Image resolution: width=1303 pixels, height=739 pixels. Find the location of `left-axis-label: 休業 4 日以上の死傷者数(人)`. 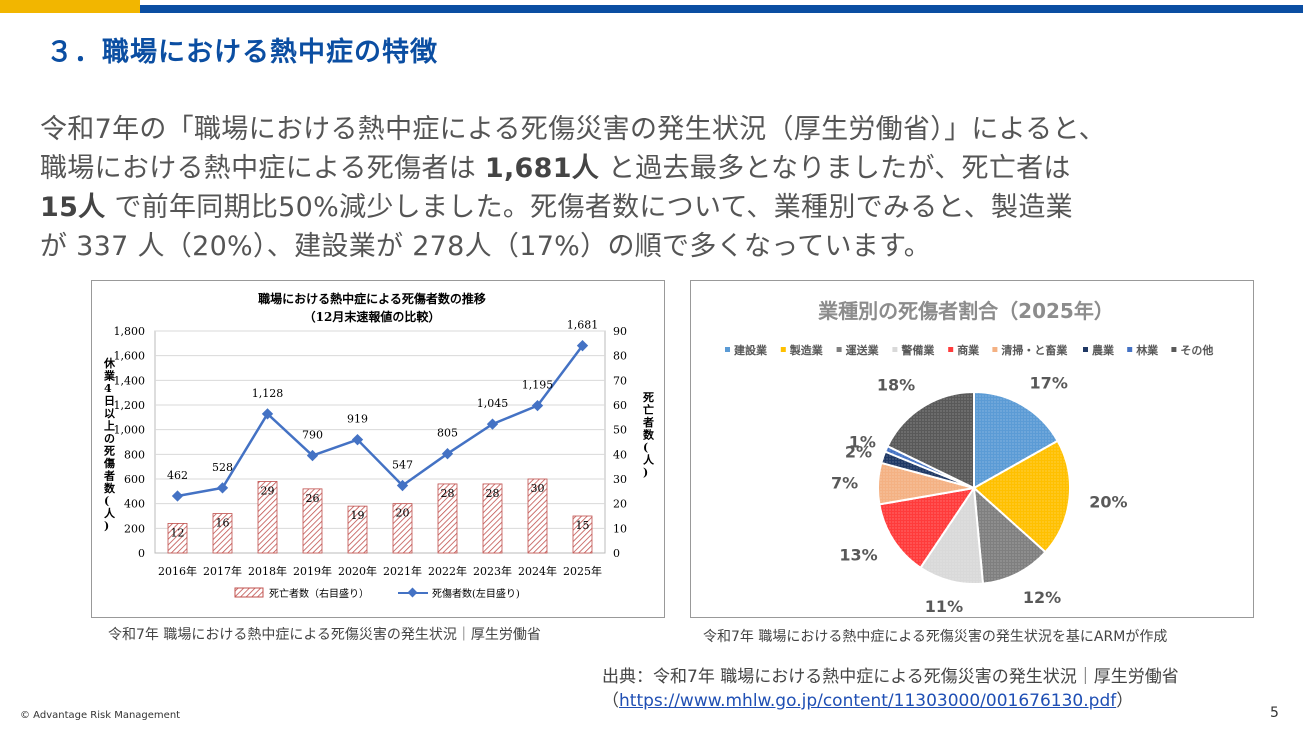

left-axis-label: 休業 4 日以上の死傷者数(人) is located at coordinates (109, 444).